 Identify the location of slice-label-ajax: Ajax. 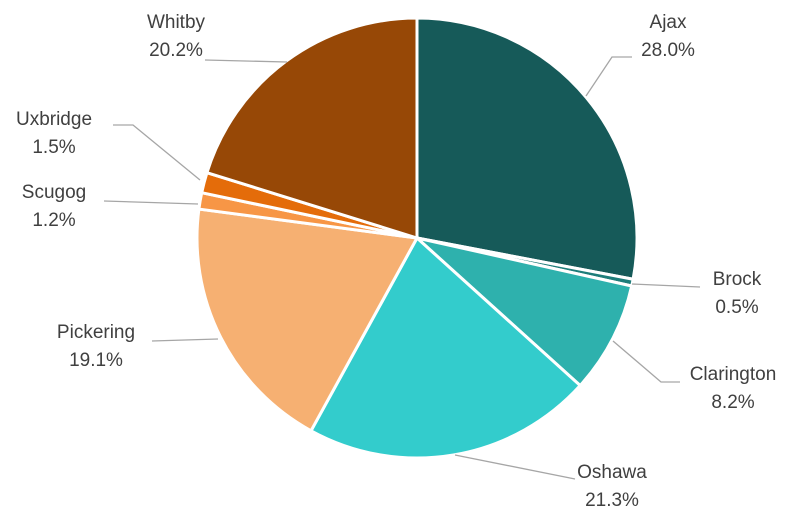
(668, 22).